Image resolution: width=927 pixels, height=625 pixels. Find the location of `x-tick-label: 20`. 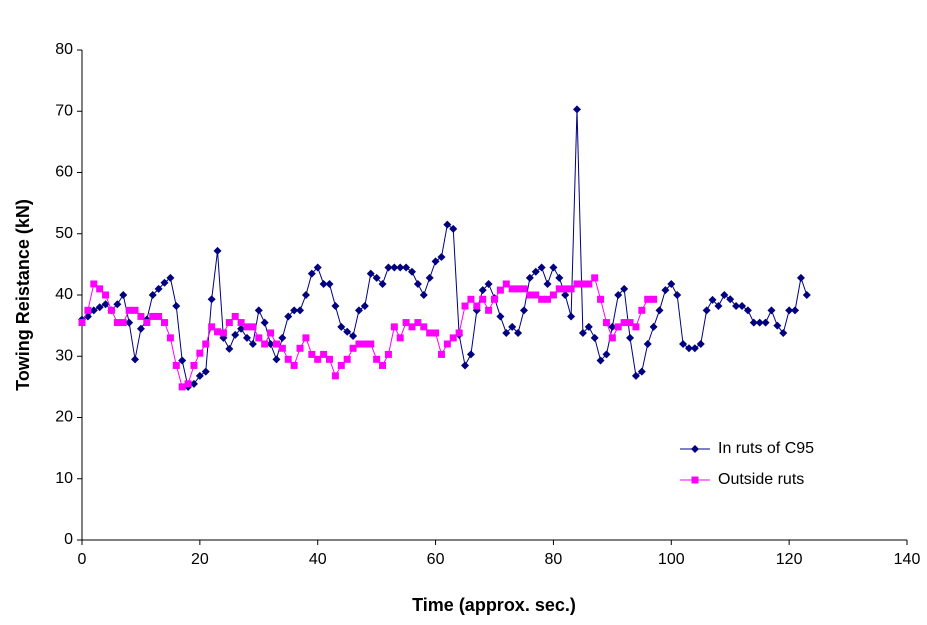

x-tick-label: 20 is located at coordinates (200, 559).